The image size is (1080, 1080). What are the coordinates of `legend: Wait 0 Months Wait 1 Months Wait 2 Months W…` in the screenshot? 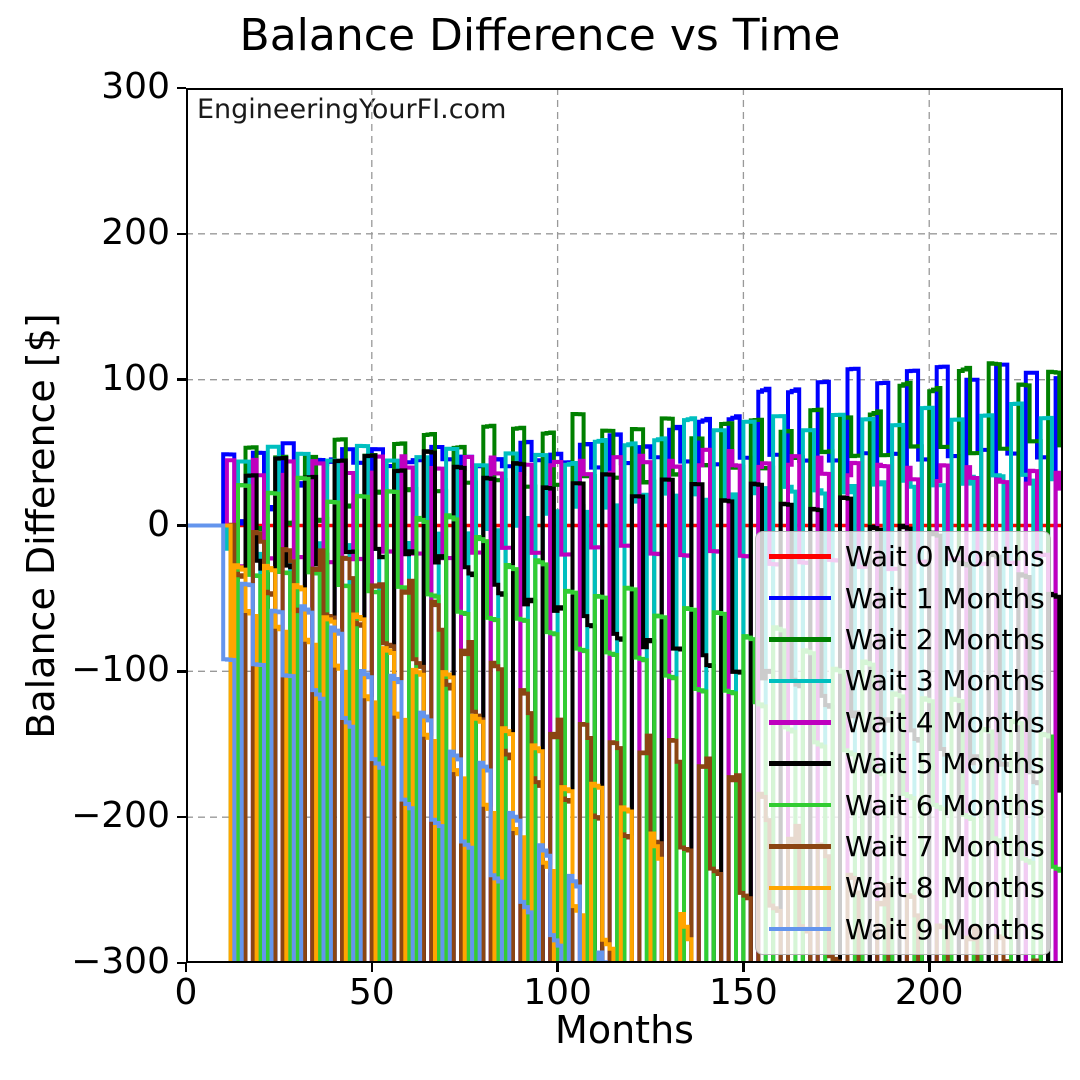 It's located at (903, 743).